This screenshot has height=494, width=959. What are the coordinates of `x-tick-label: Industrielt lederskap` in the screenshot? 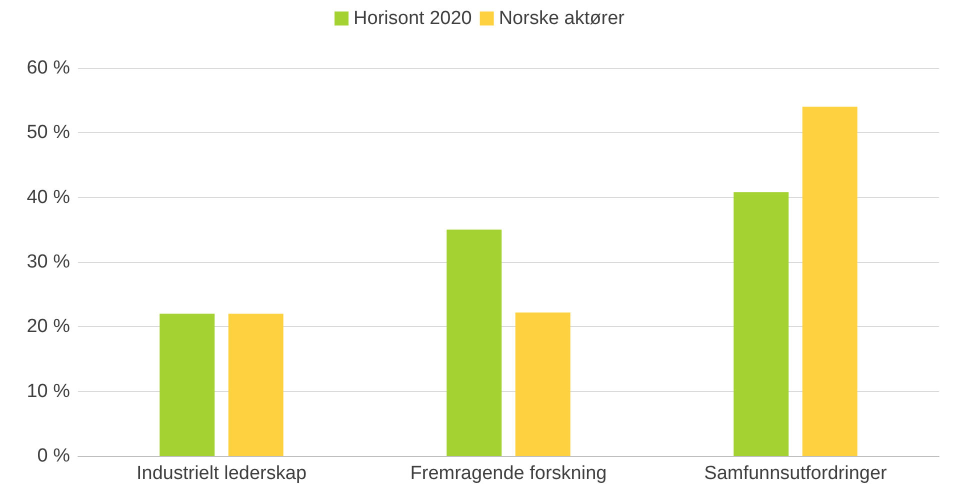 It's located at (221, 473).